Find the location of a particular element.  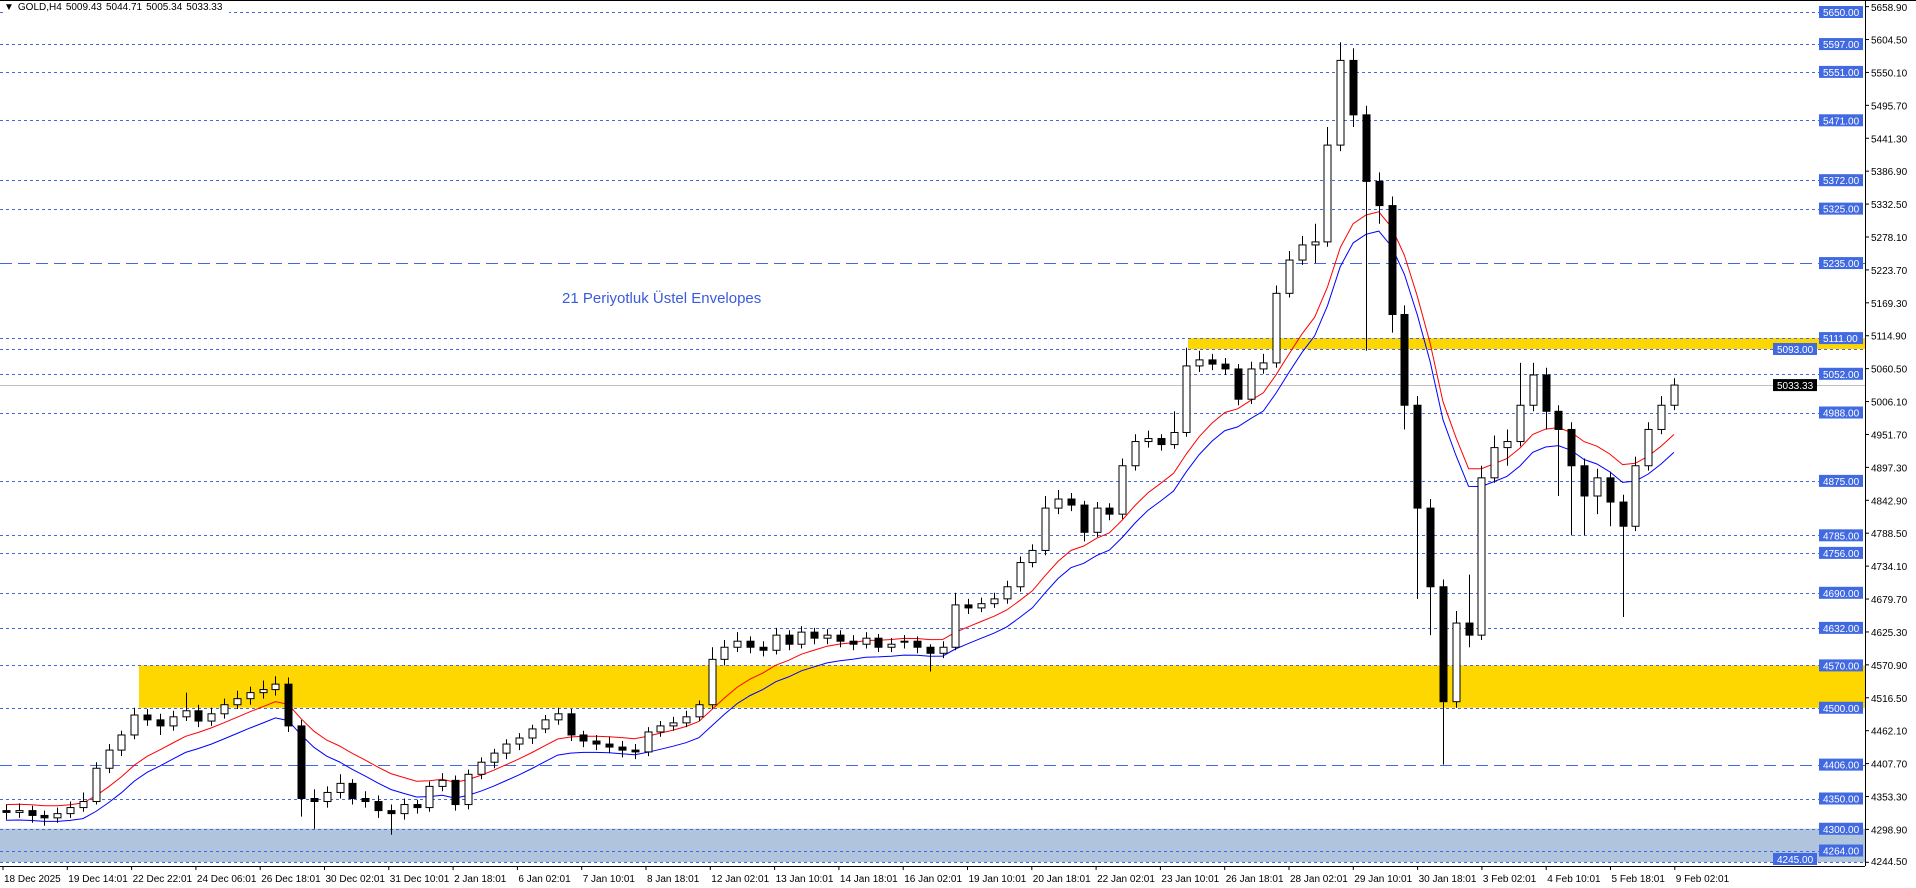

y-tick-label: 5278.10 is located at coordinates (1889, 238).